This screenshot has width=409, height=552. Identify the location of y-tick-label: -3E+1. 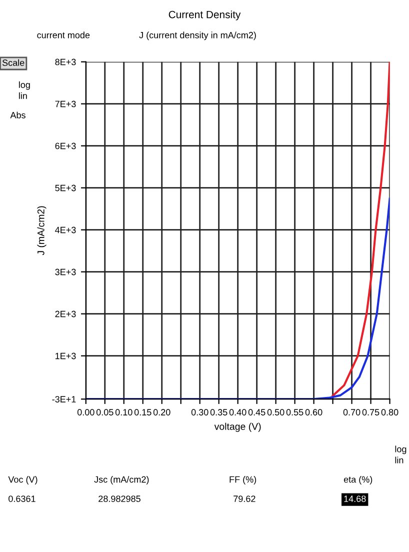
(64, 399).